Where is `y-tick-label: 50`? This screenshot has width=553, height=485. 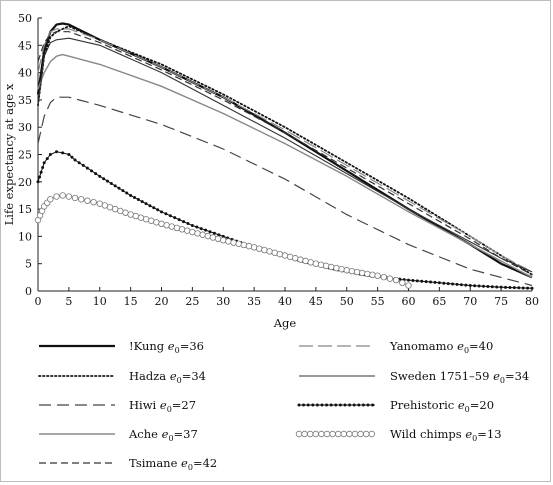
y-tick-label: 50 is located at coordinates (25, 18).